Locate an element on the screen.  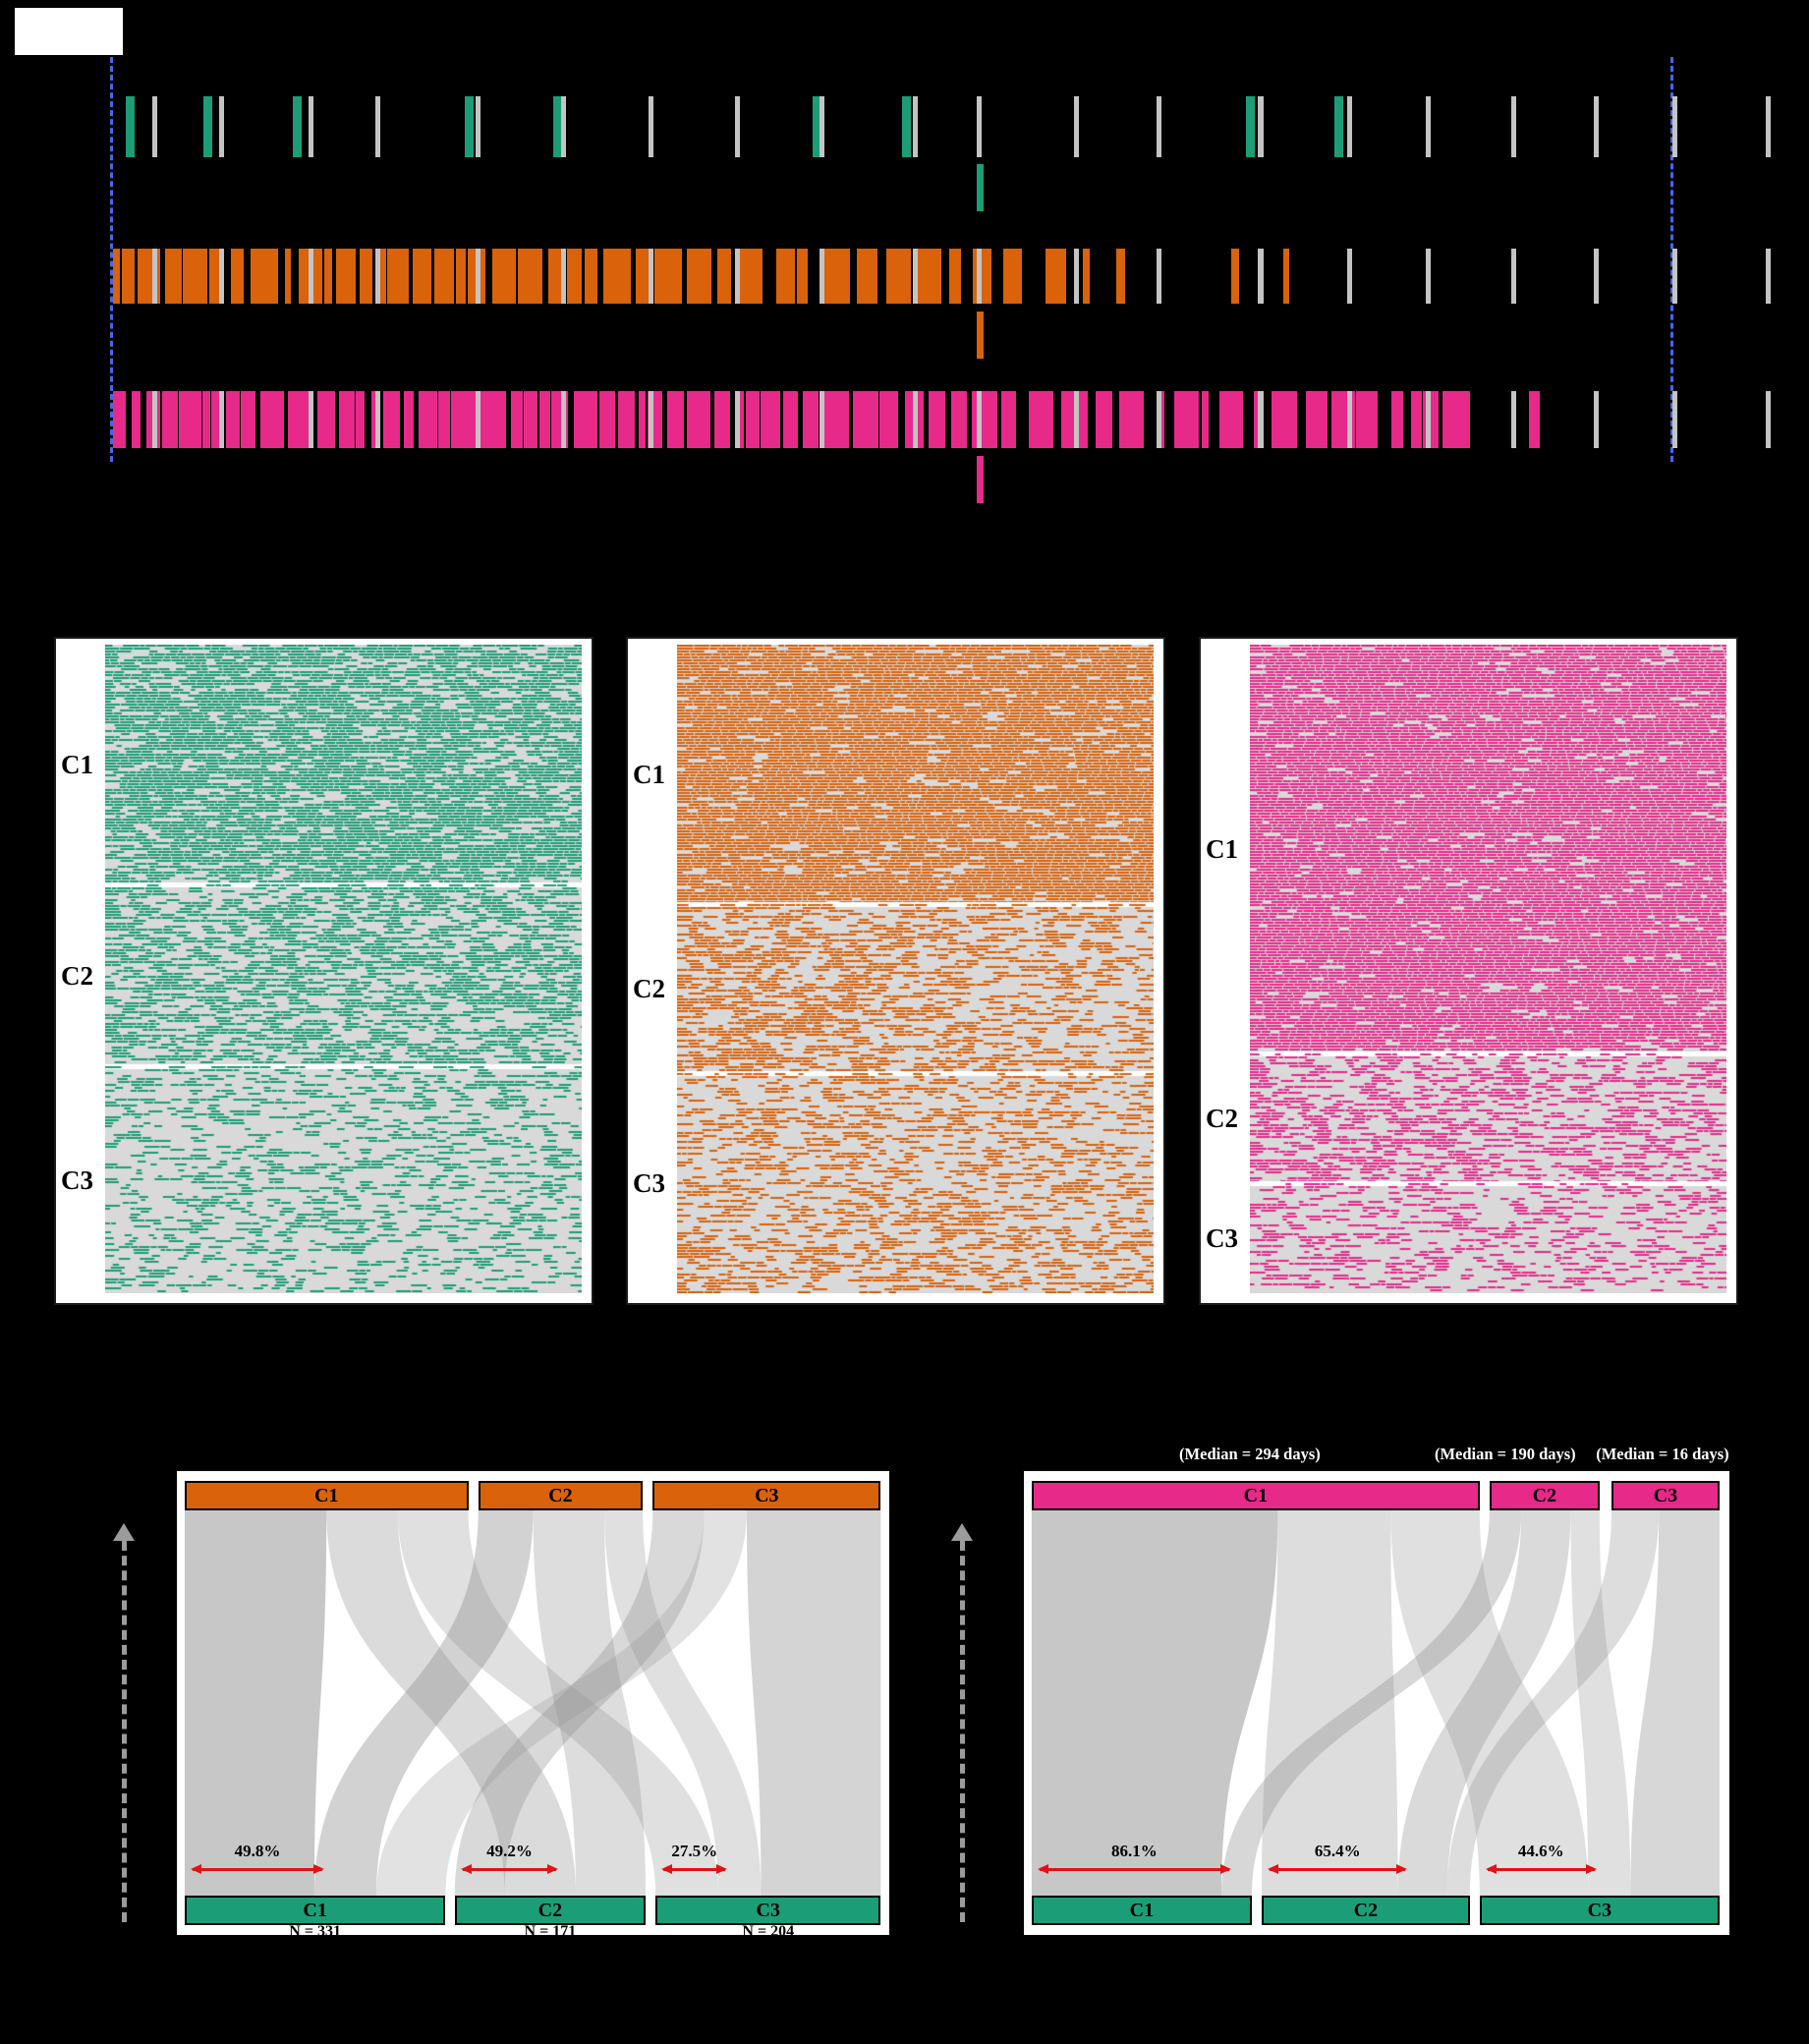
heatmap-card-timepoint-3: C1 C2 C3 is located at coordinates (1468, 971).